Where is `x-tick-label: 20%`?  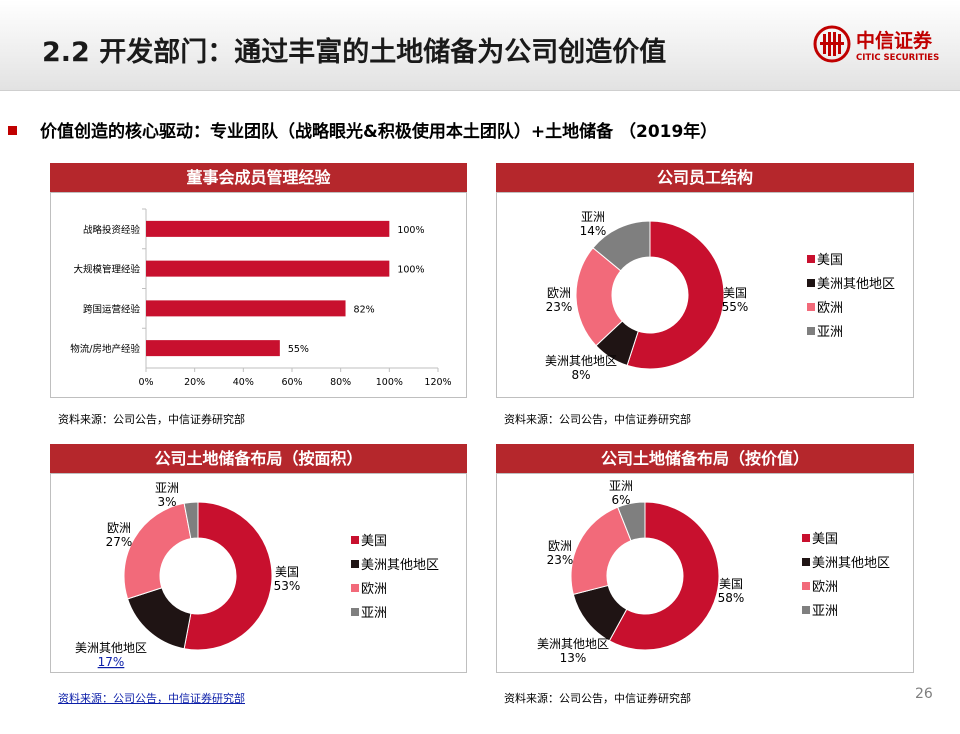
x-tick-label: 20% is located at coordinates (194, 382).